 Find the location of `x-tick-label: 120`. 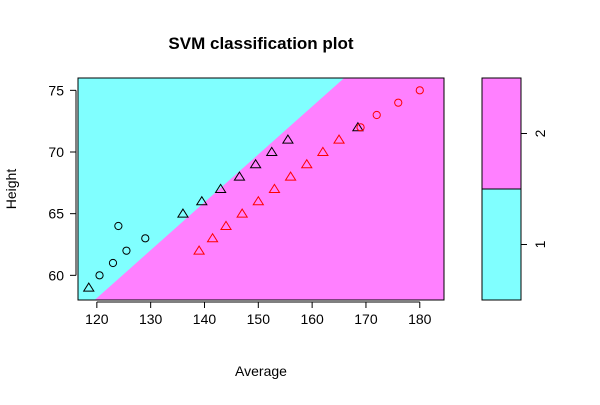

x-tick-label: 120 is located at coordinates (97, 319).